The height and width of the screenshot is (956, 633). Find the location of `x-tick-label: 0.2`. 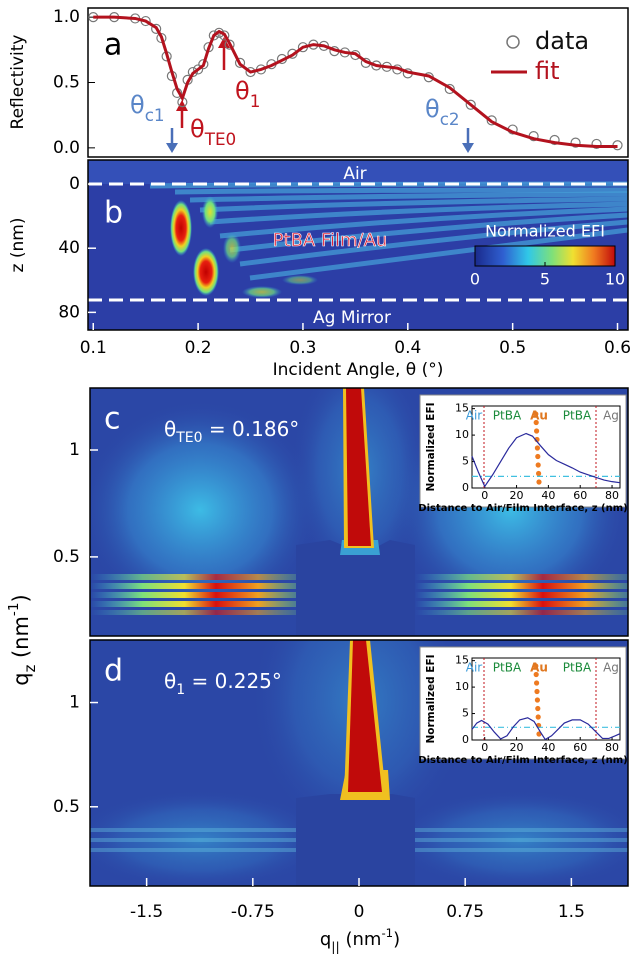

x-tick-label: 0.2 is located at coordinates (198, 348).